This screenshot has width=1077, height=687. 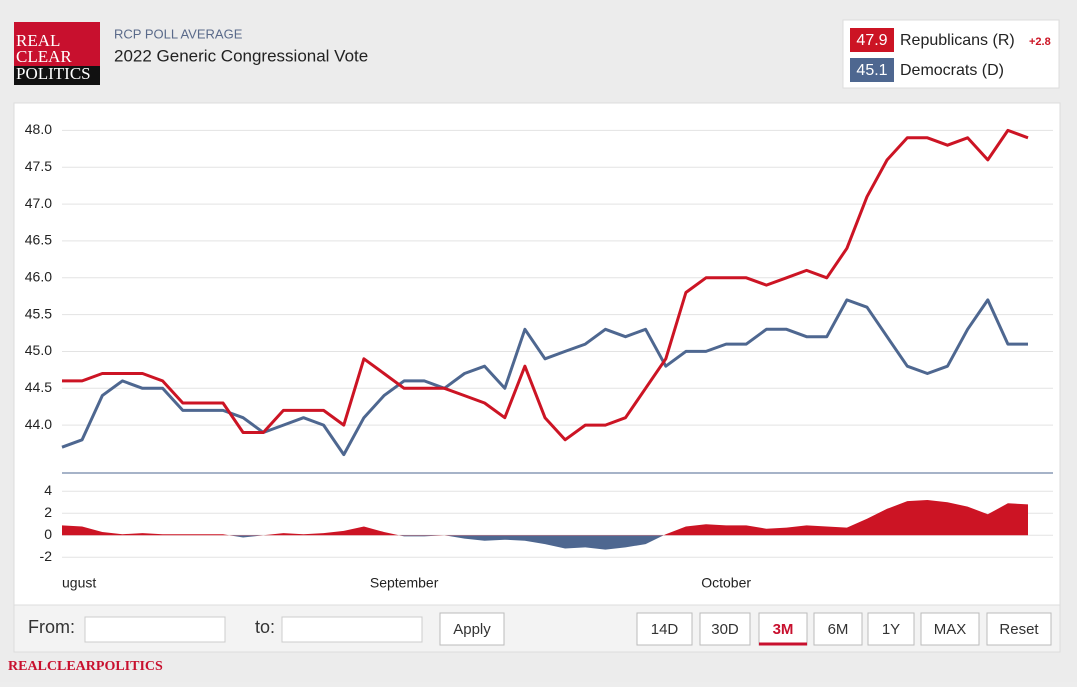 I want to click on range-label: 1Y, so click(x=891, y=629).